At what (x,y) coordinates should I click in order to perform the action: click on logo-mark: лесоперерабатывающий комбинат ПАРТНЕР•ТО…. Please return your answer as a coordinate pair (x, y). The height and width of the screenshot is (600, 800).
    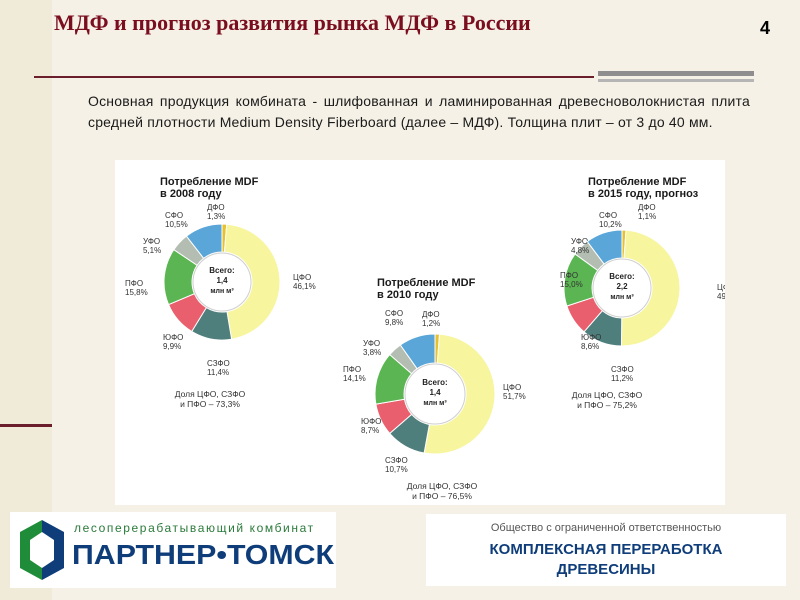
    Looking at the image, I should click on (177, 550).